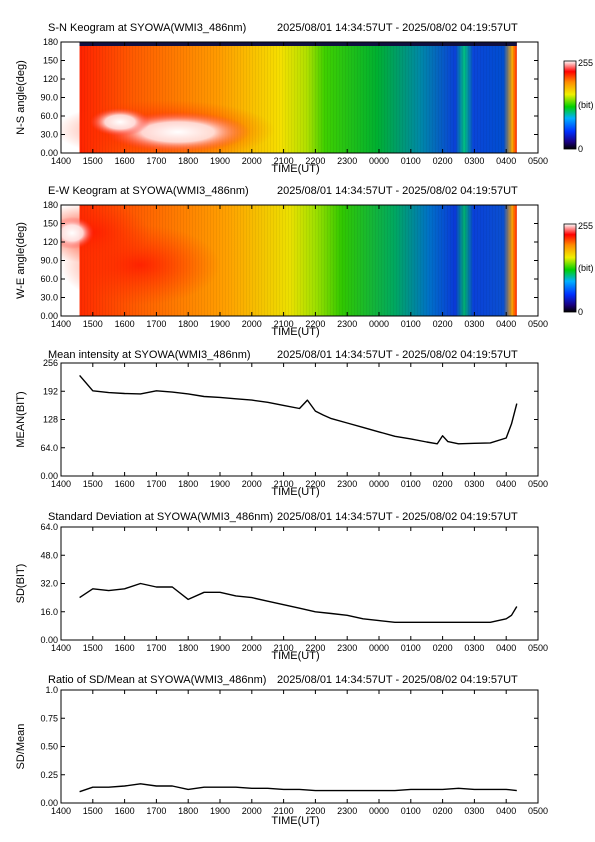  What do you see at coordinates (289, 97) in the screenshot?
I see `keogram-image` at bounding box center [289, 97].